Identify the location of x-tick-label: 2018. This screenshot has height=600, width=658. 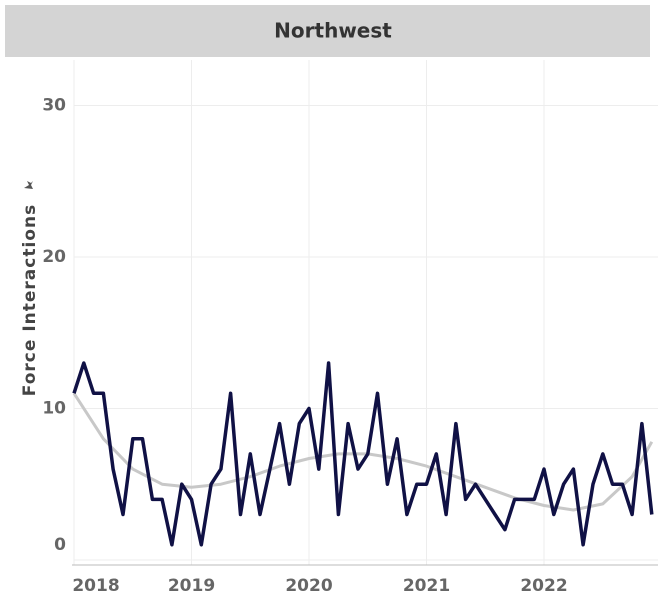
(95, 586).